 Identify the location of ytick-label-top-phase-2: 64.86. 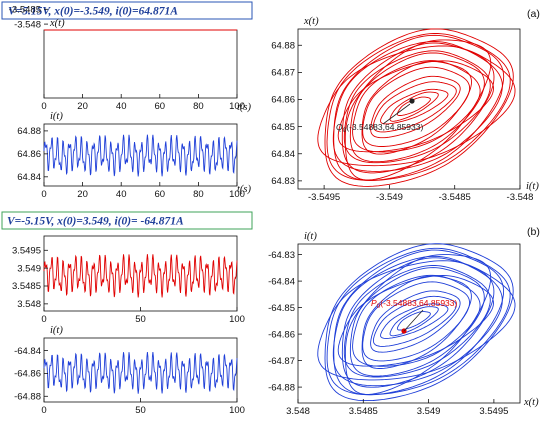
(283, 100).